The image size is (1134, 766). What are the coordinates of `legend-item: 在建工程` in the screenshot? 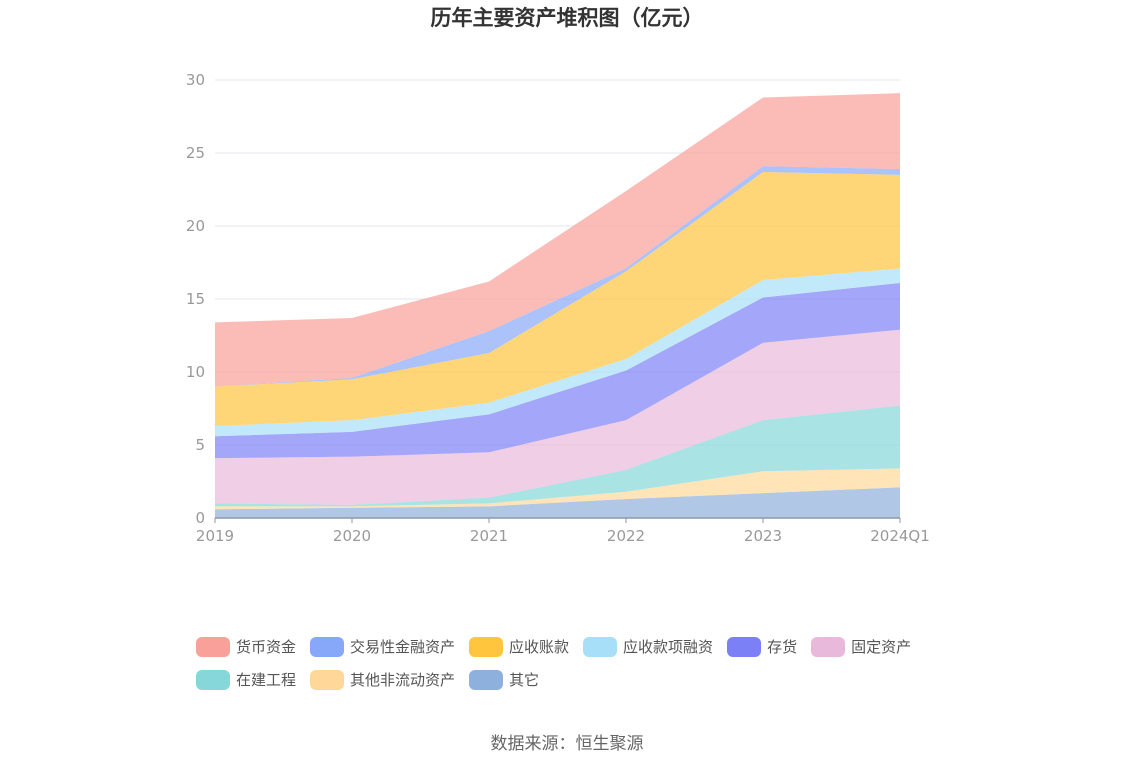 It's located at (246, 679).